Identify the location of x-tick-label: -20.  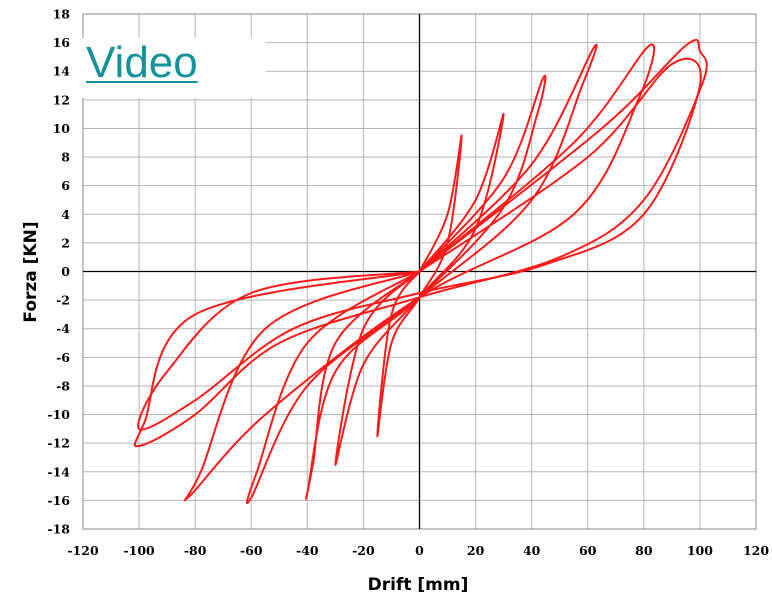
(363, 550).